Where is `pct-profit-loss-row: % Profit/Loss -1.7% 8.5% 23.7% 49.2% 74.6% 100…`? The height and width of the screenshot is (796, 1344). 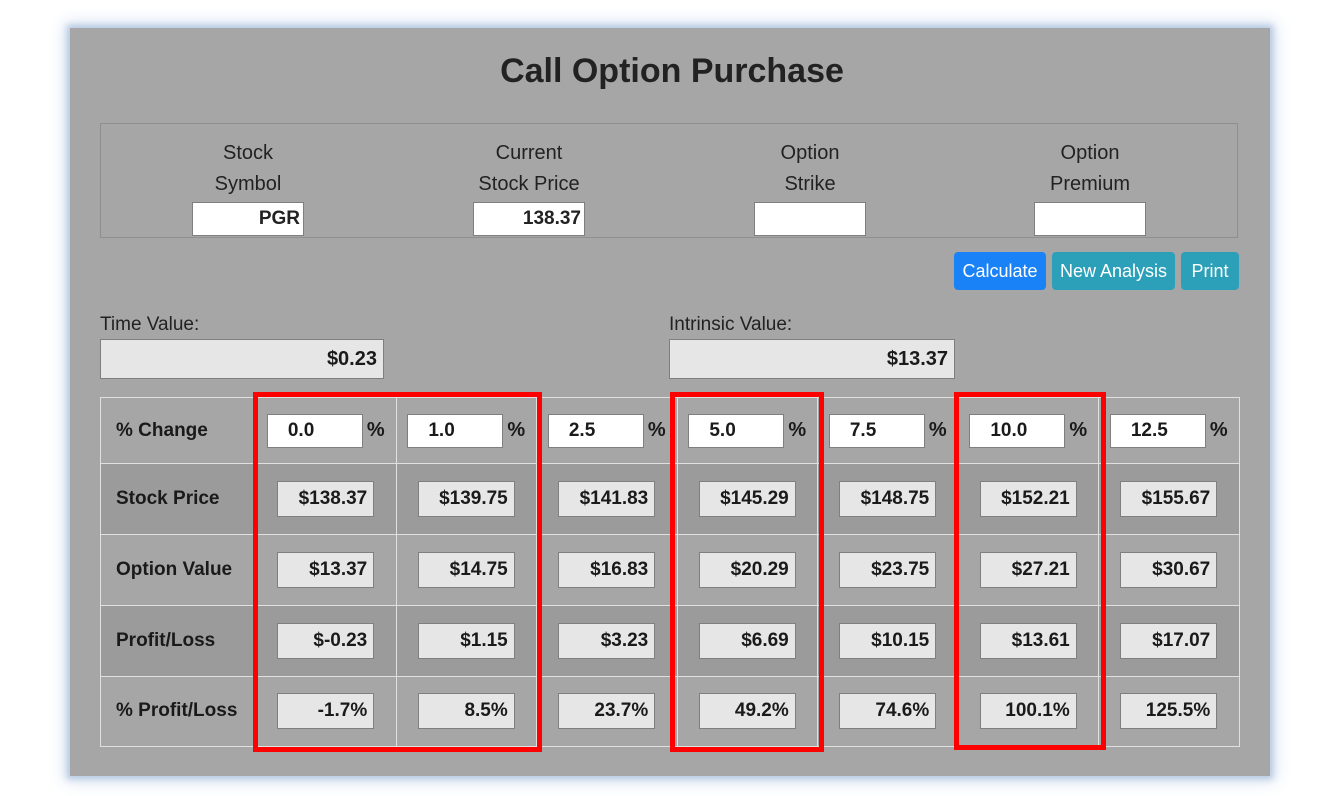
pct-profit-loss-row: % Profit/Loss -1.7% 8.5% 23.7% 49.2% 74.6% 100… is located at coordinates (670, 711).